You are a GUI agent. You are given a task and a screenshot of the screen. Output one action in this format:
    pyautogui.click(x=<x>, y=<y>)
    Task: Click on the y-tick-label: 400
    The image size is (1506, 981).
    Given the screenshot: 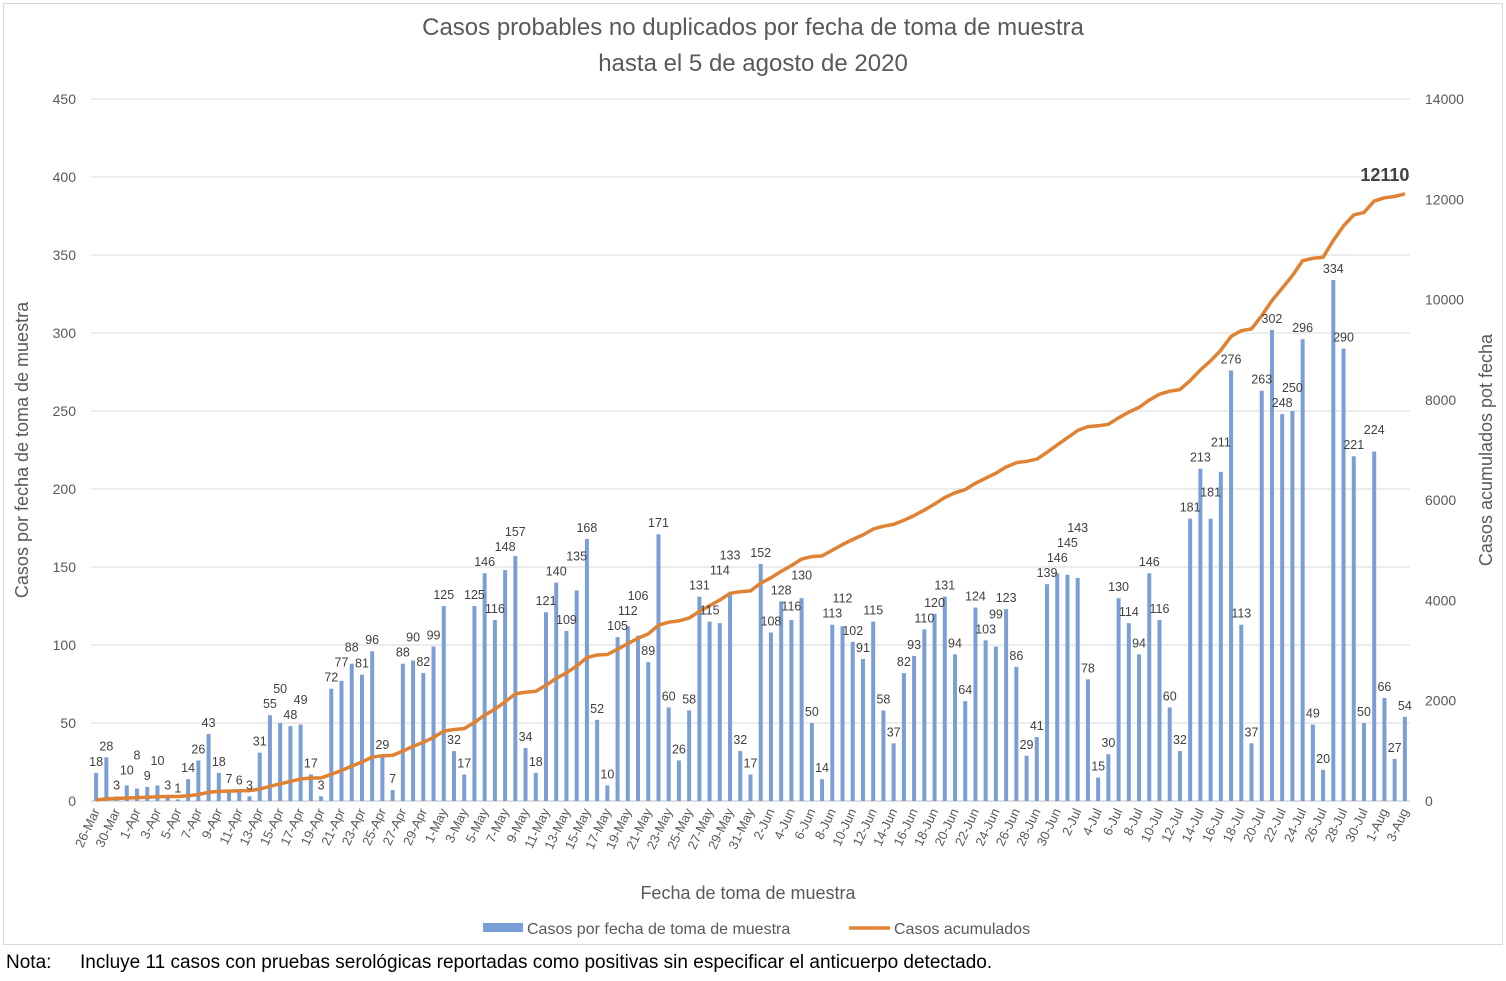 What is the action you would take?
    pyautogui.click(x=65, y=177)
    